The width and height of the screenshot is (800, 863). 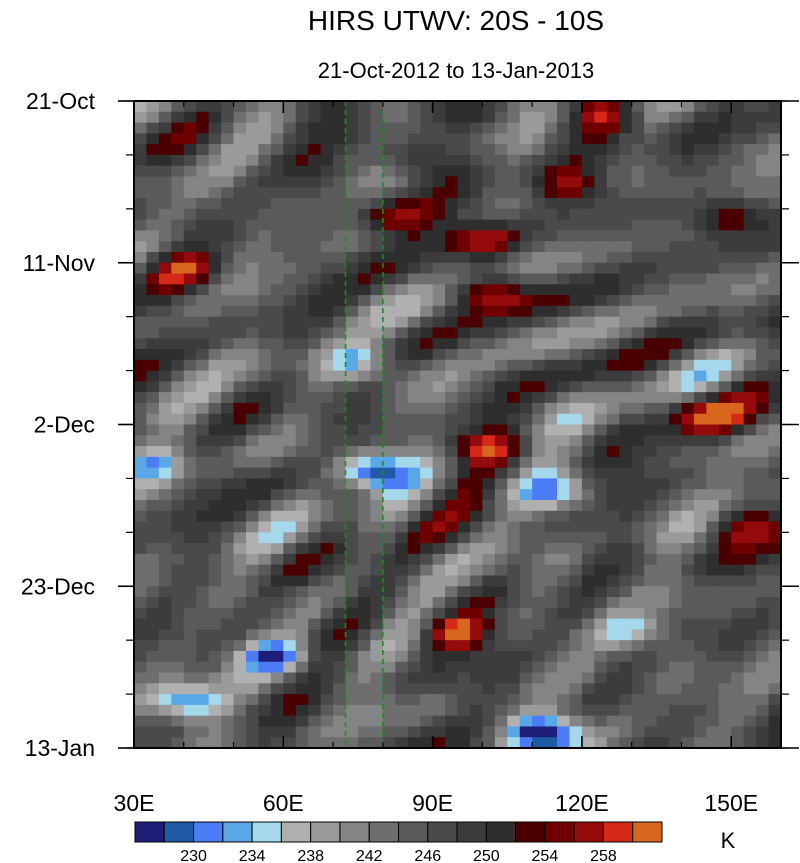 I want to click on colorbar-tick-label: 250, so click(x=486, y=855).